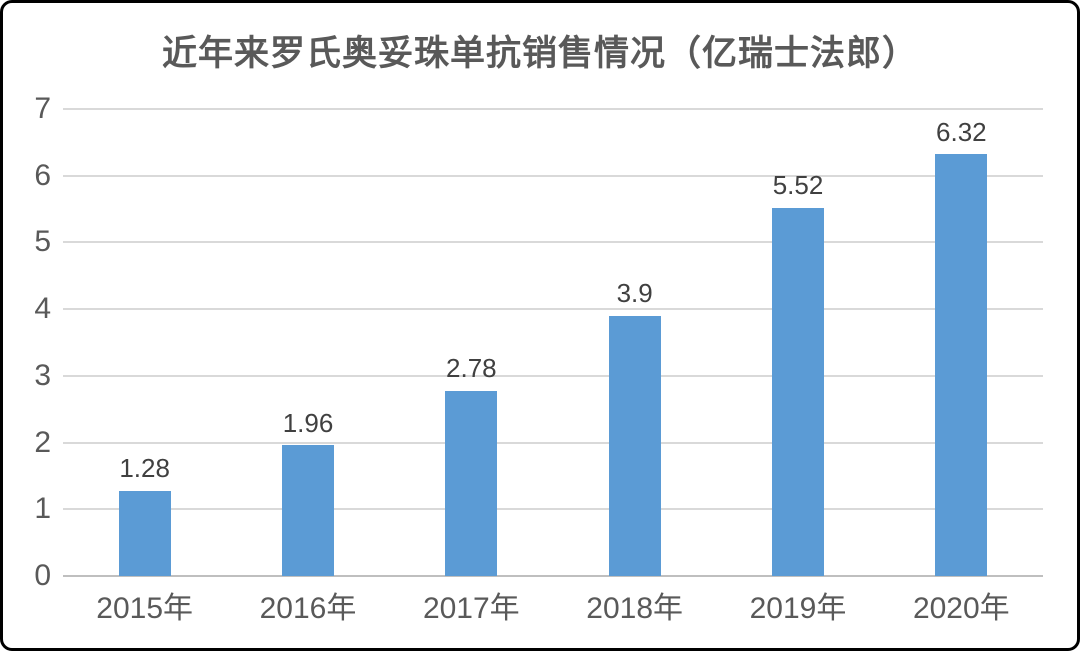  What do you see at coordinates (553, 576) in the screenshot?
I see `x-axis-line` at bounding box center [553, 576].